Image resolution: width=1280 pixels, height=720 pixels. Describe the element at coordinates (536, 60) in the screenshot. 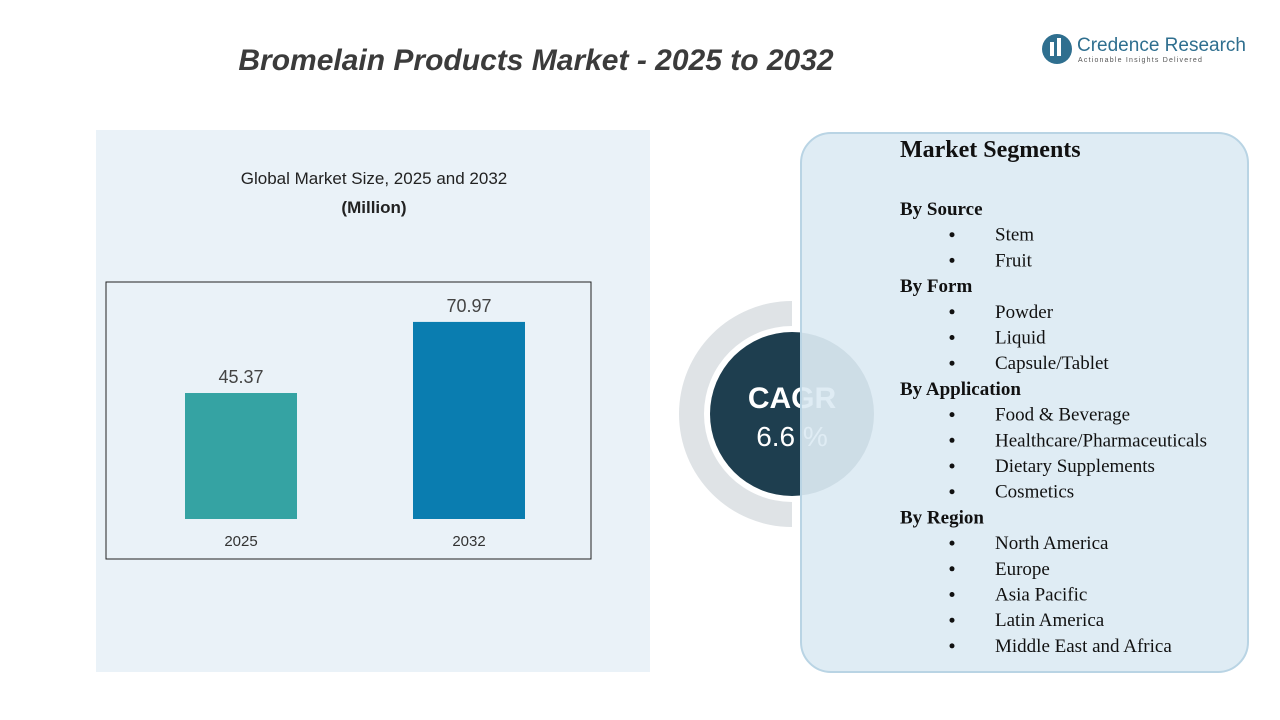

I see `page-title: Bromelain Products Market - 2025 to 2032` at that location.